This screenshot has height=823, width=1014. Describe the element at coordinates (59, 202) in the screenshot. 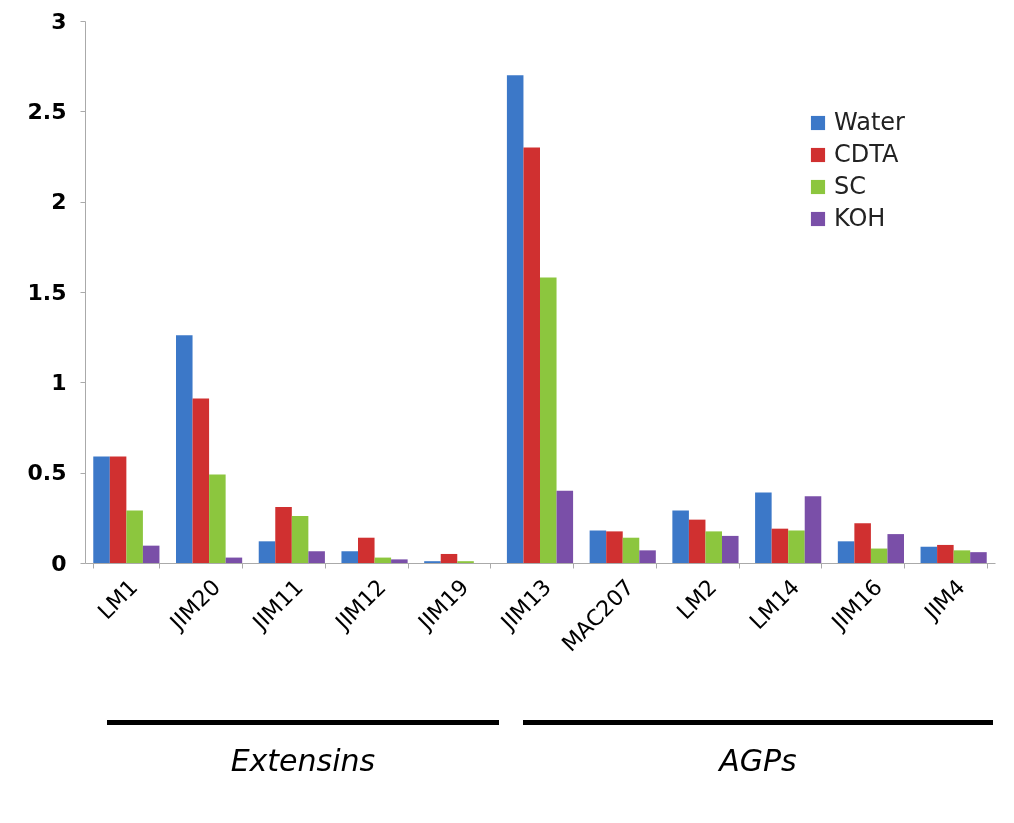

I see `y-tick-label: 2` at that location.